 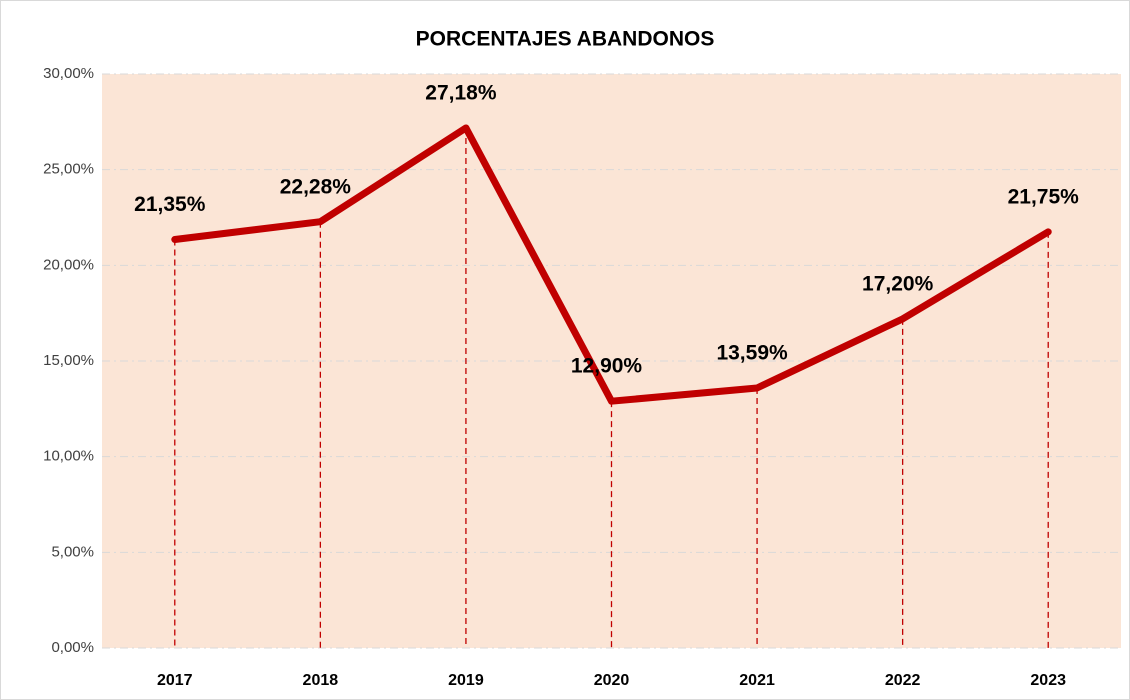 I want to click on x-tick-label: 2018, so click(x=321, y=680).